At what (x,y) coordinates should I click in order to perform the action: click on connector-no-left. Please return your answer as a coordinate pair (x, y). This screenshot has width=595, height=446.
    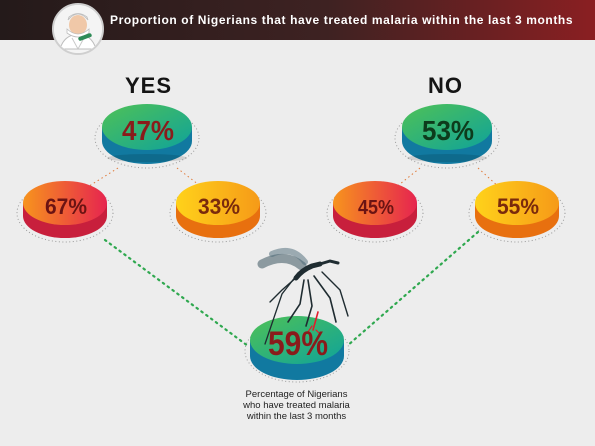
    Looking at the image, I should click on (407, 178).